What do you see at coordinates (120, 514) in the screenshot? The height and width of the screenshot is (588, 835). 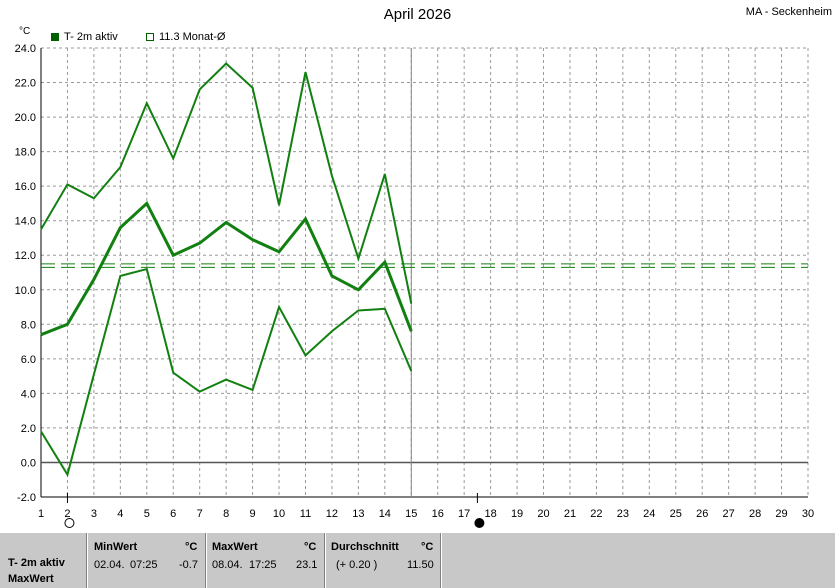 I see `x-tick-label: 4` at bounding box center [120, 514].